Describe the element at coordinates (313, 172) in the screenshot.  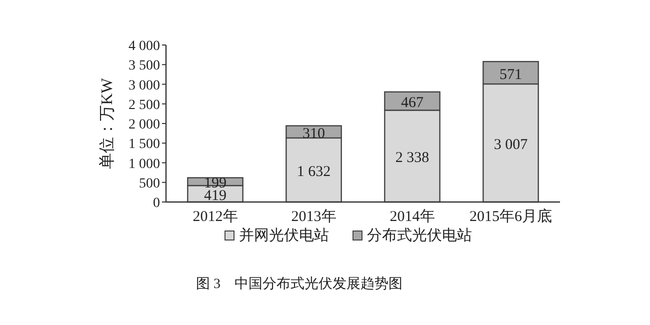
I see `data-label: 1 632` at that location.